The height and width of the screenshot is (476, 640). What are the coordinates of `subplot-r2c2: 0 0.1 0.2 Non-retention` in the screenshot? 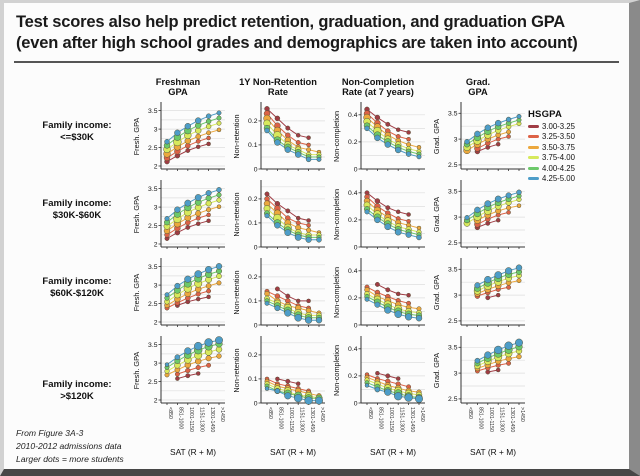 It's located at (278, 216).